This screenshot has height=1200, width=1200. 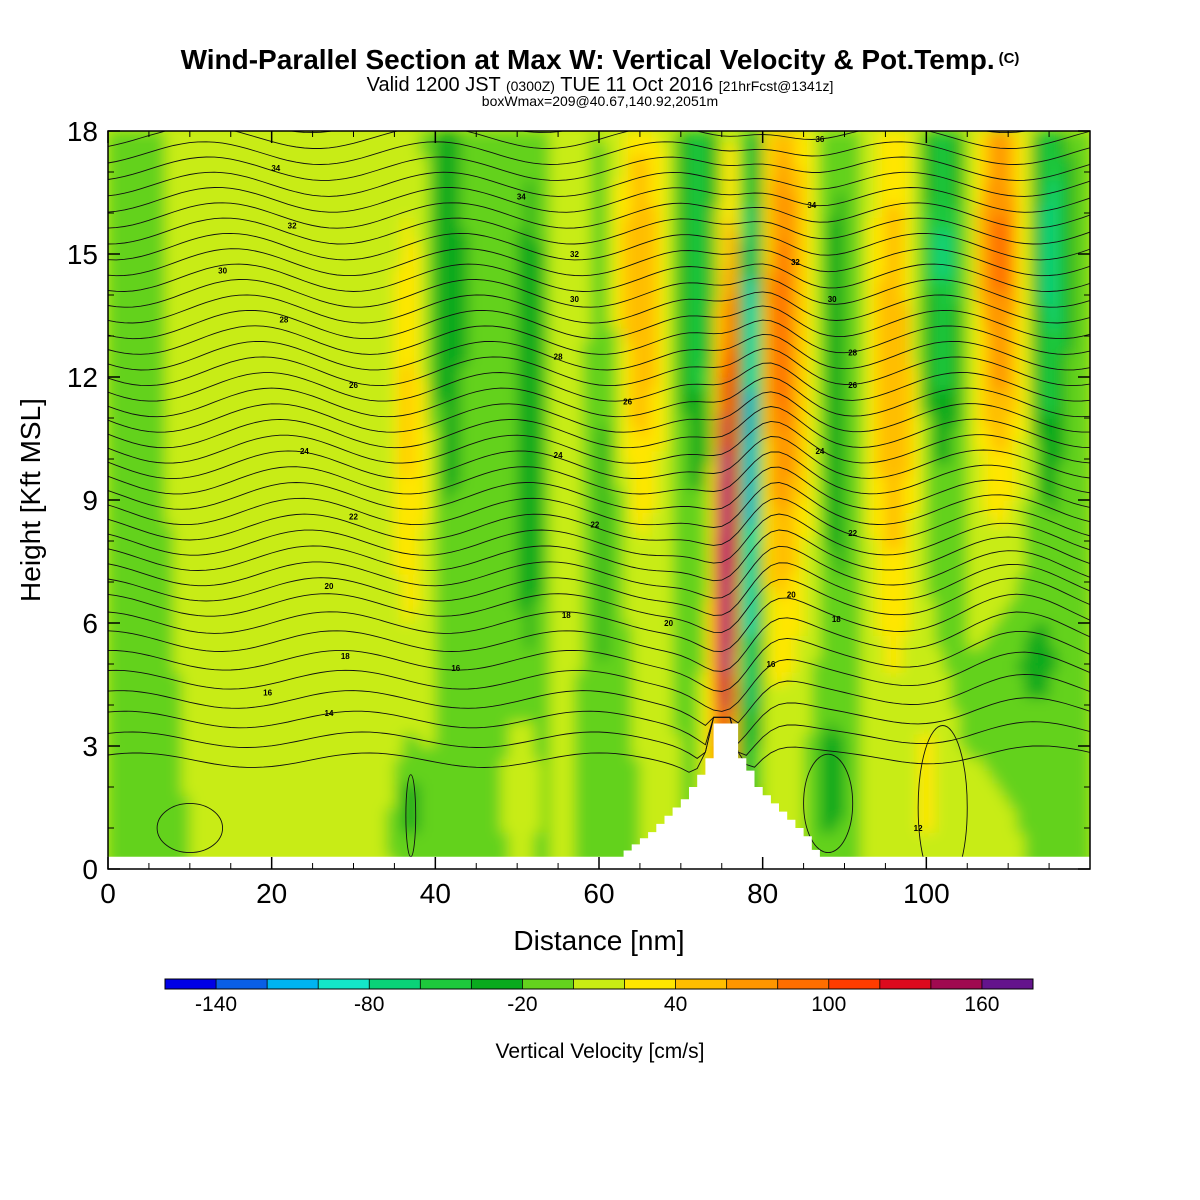 What do you see at coordinates (90, 623) in the screenshot?
I see `y-tick-label: 6` at bounding box center [90, 623].